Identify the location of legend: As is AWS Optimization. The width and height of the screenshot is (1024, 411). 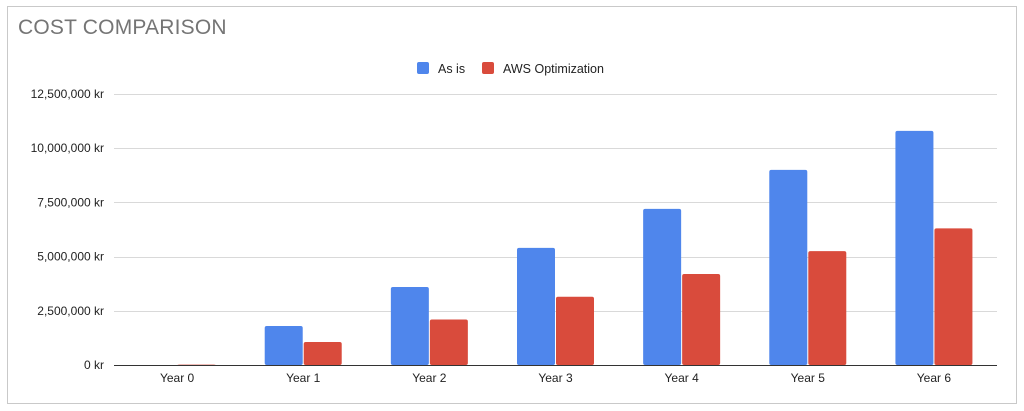
(510, 69).